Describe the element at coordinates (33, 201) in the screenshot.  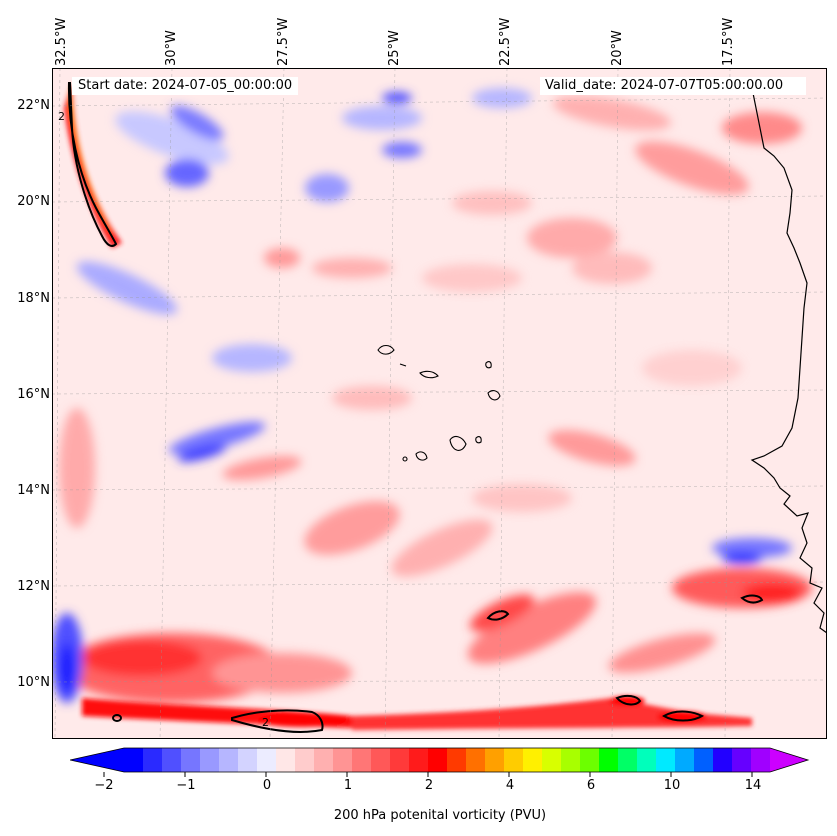
I see `lat-label-20n: 20°N` at that location.